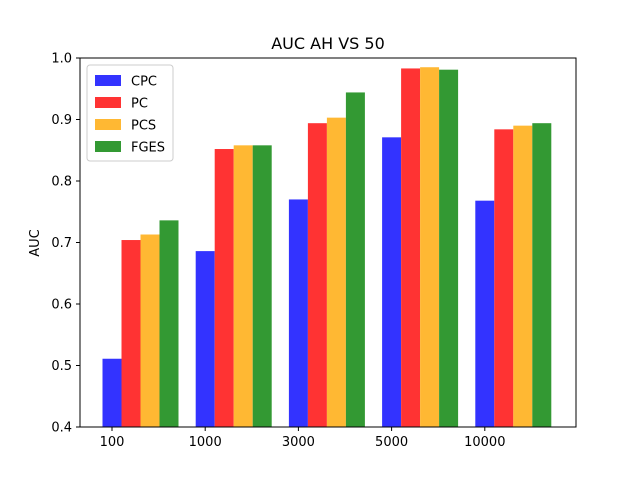  What do you see at coordinates (139, 104) in the screenshot?
I see `legend-label-pc: PC` at bounding box center [139, 104].